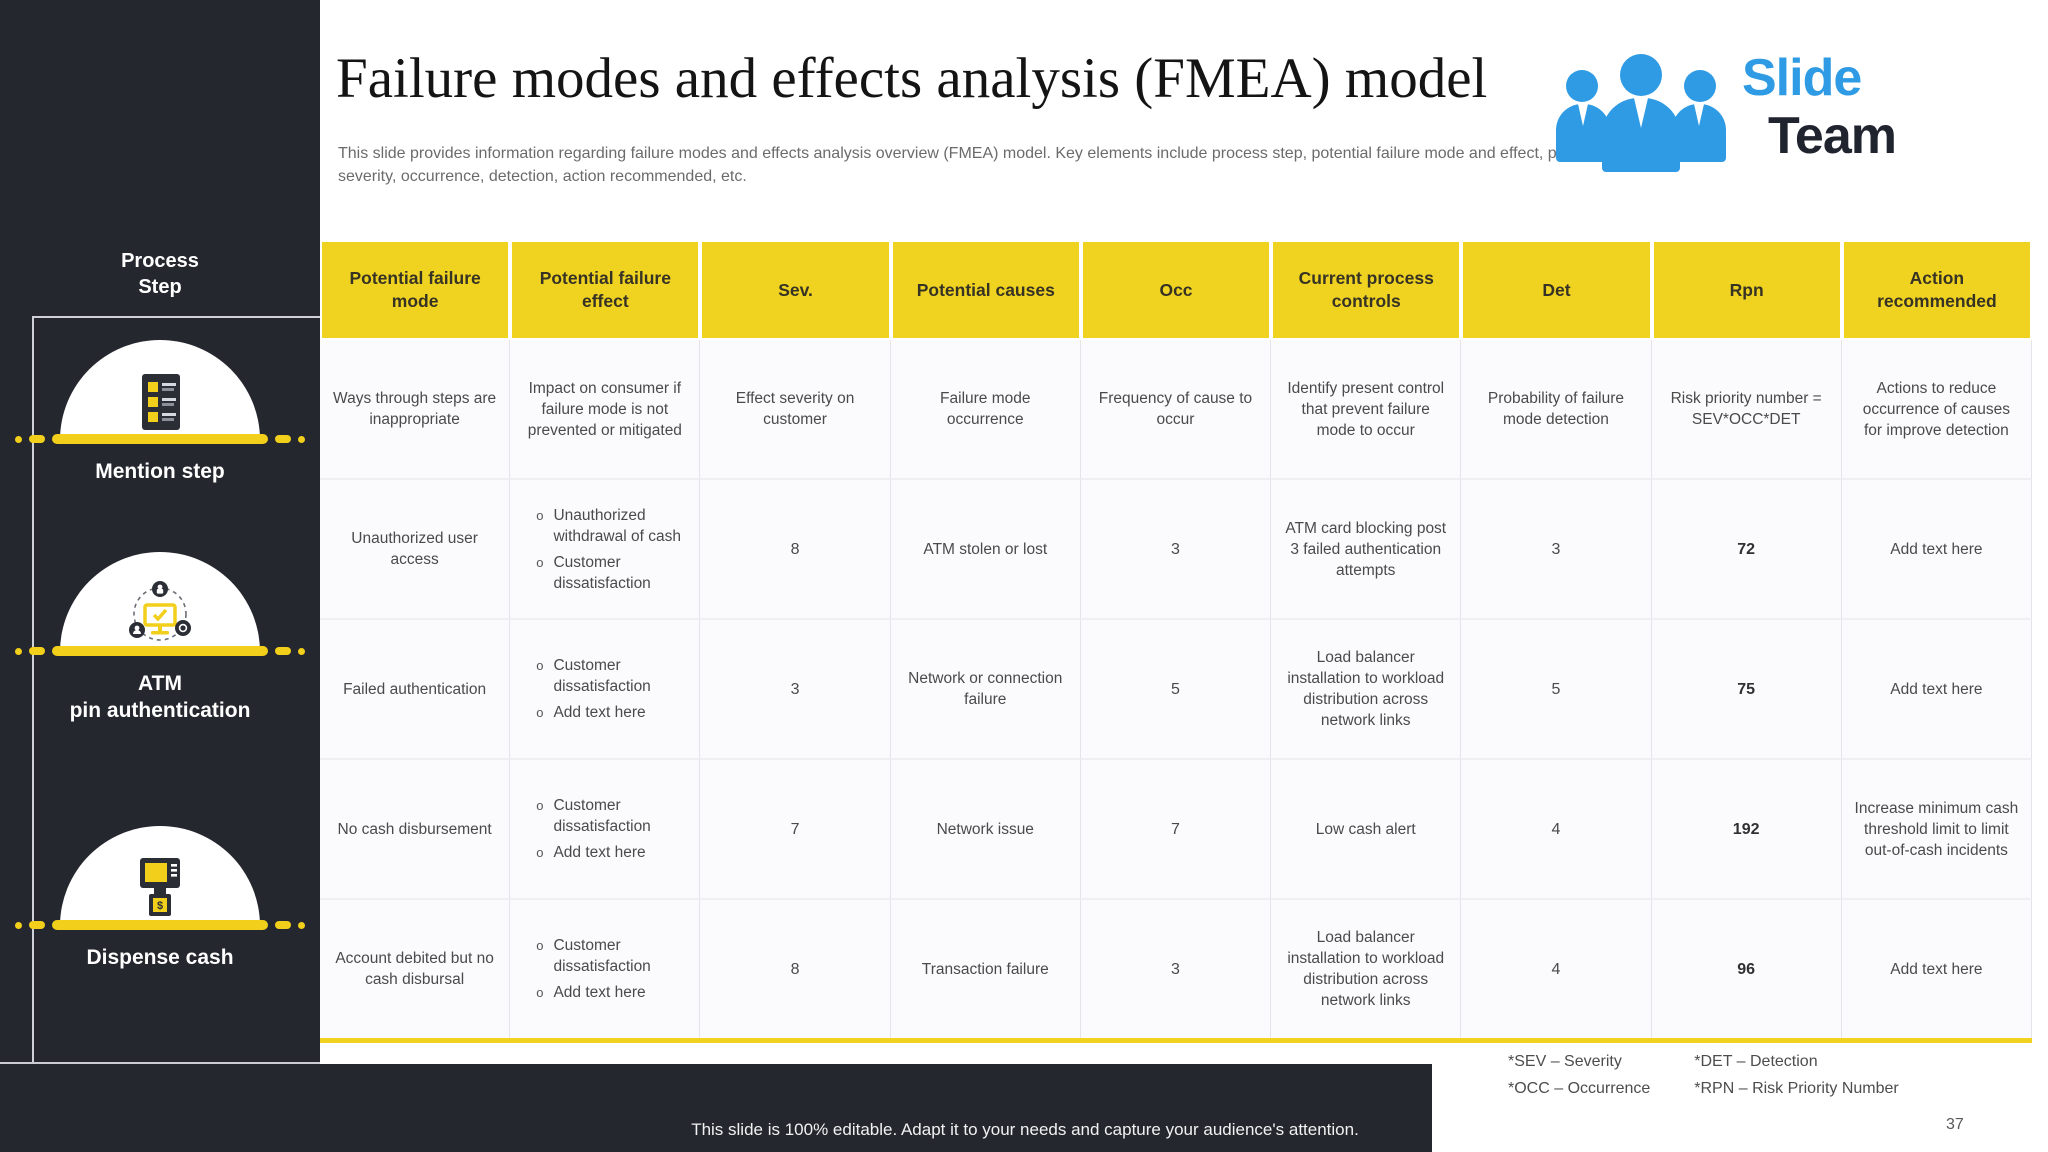  I want to click on cell-det: 5, so click(1556, 690).